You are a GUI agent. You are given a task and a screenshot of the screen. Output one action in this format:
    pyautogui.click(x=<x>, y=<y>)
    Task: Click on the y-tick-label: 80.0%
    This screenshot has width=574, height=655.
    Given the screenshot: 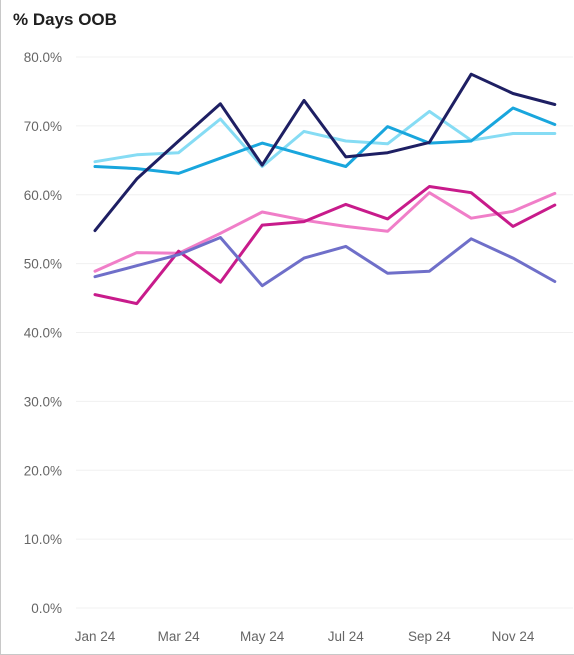 What is the action you would take?
    pyautogui.click(x=43, y=57)
    